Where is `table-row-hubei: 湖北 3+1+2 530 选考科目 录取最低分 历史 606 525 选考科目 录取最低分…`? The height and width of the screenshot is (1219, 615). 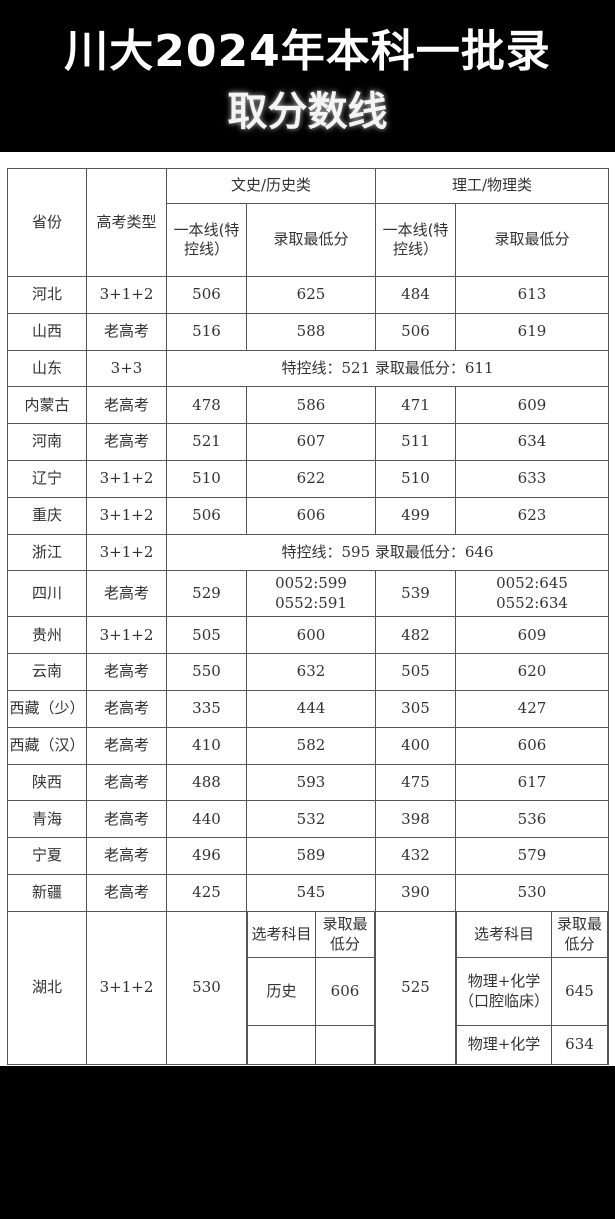 table-row-hubei: 湖北 3+1+2 530 选考科目 录取最低分 历史 606 525 选考科目 录取最低分… is located at coordinates (308, 987).